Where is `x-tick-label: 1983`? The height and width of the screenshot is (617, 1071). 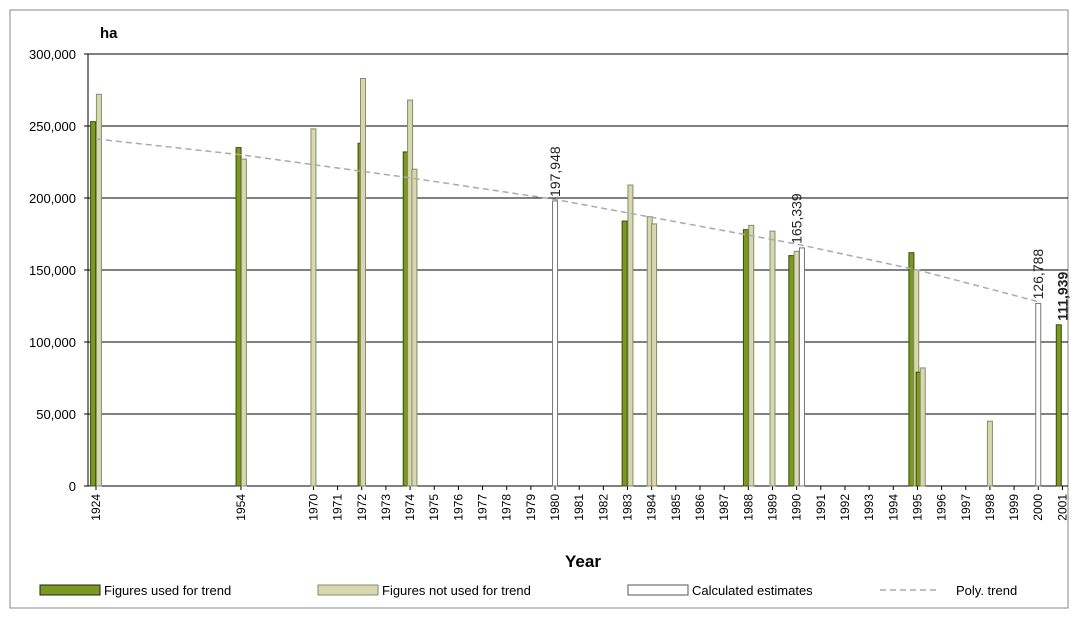
x-tick-label: 1983 is located at coordinates (628, 507).